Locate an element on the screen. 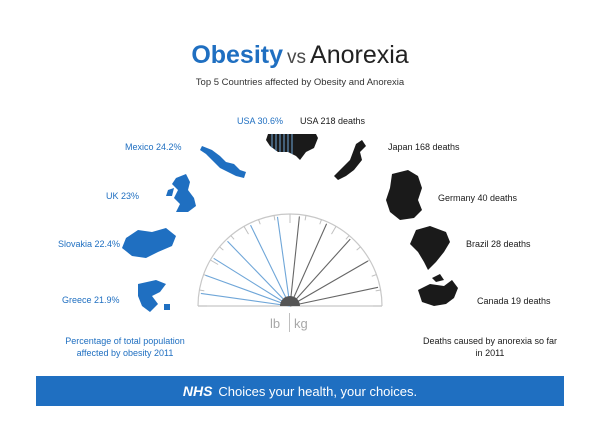 The image size is (600, 424). brazil-map is located at coordinates (430, 248).